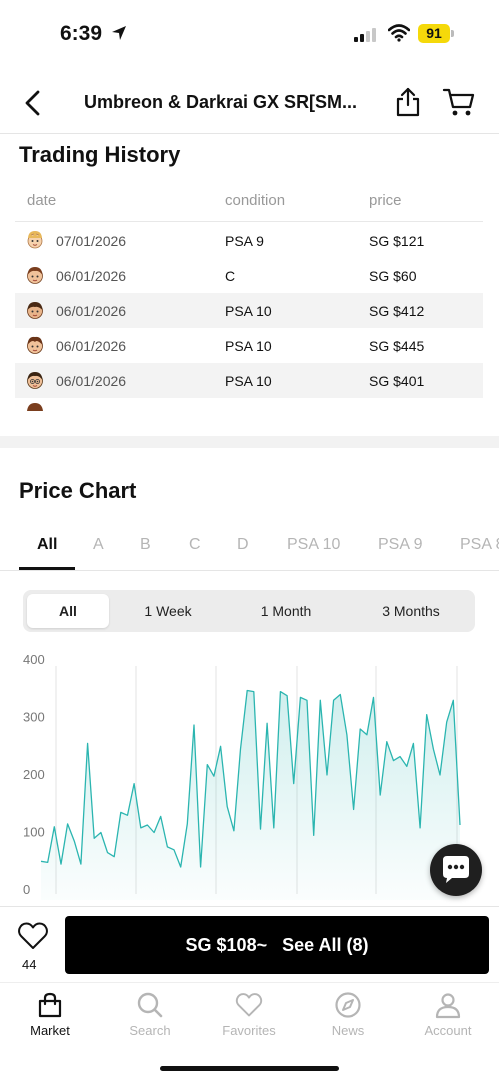  What do you see at coordinates (286, 611) in the screenshot?
I see `range-1-month: 1 Month` at bounding box center [286, 611].